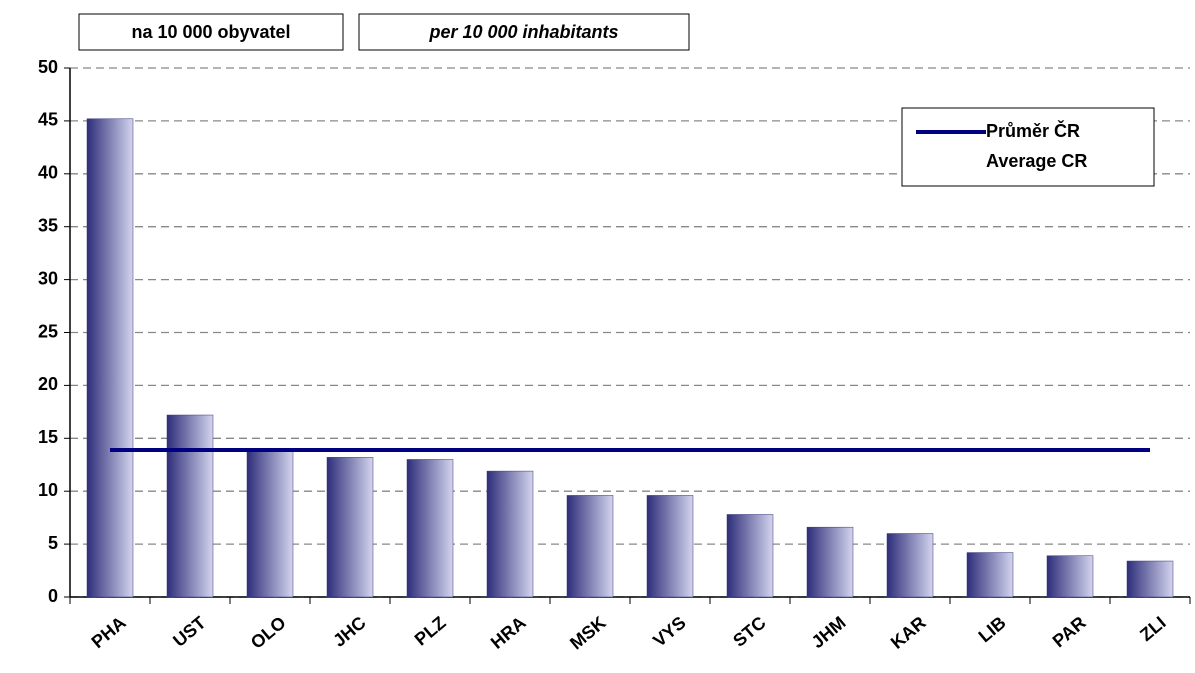 The height and width of the screenshot is (673, 1195). I want to click on legend-box, so click(1028, 147).